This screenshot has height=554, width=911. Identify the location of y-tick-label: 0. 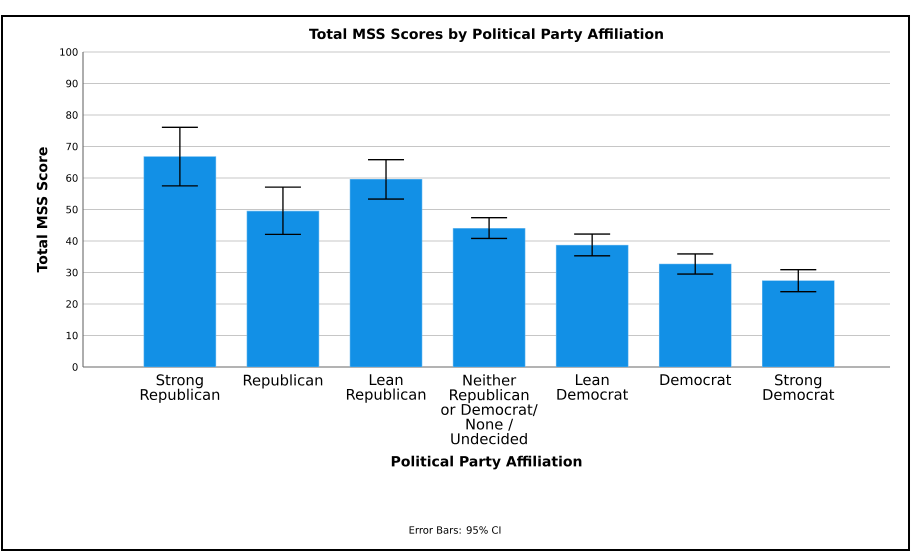
(75, 367).